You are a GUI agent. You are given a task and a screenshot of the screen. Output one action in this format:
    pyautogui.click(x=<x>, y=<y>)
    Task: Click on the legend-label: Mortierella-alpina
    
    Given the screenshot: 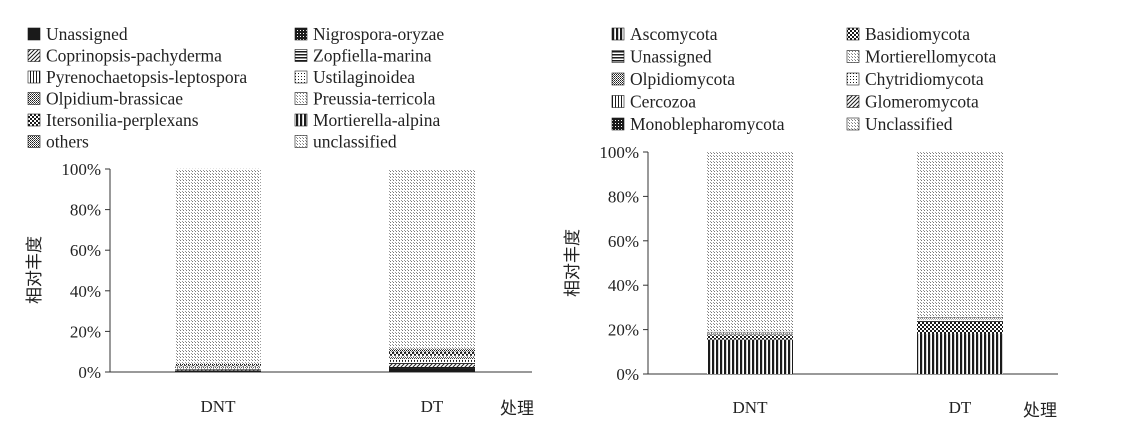 What is the action you would take?
    pyautogui.click(x=377, y=120)
    